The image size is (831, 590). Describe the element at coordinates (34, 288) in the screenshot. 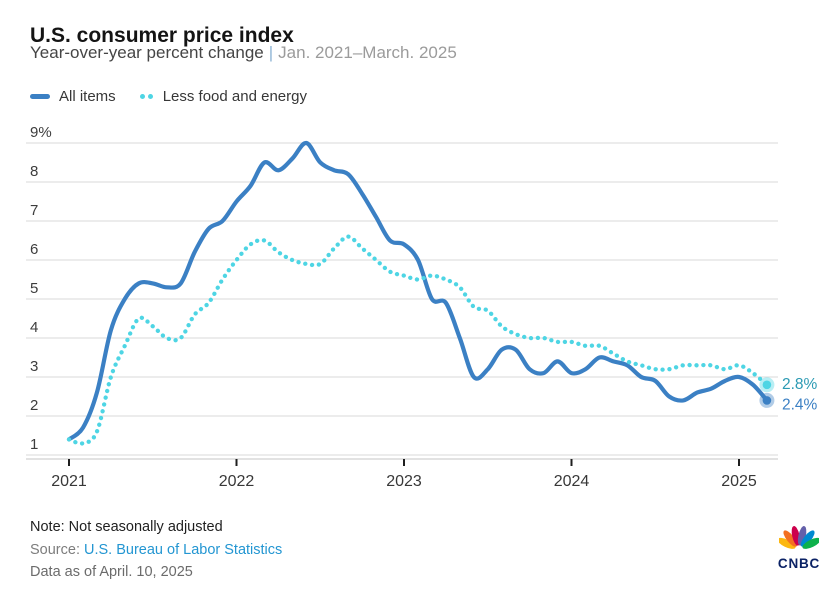

I see `y-axis-label: 5` at that location.